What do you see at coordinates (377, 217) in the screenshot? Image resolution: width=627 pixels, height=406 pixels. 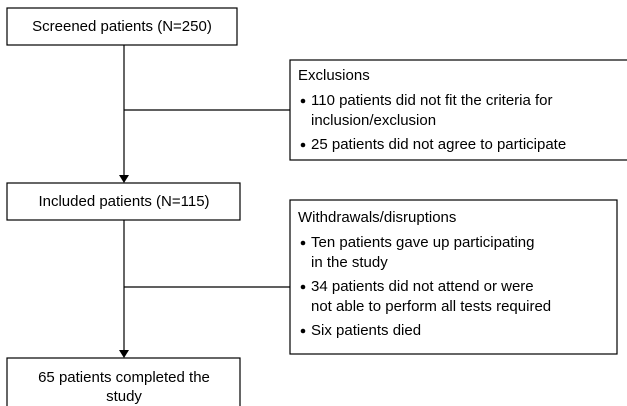 I see `side-box-title: Withdrawals/disruptions` at bounding box center [377, 217].